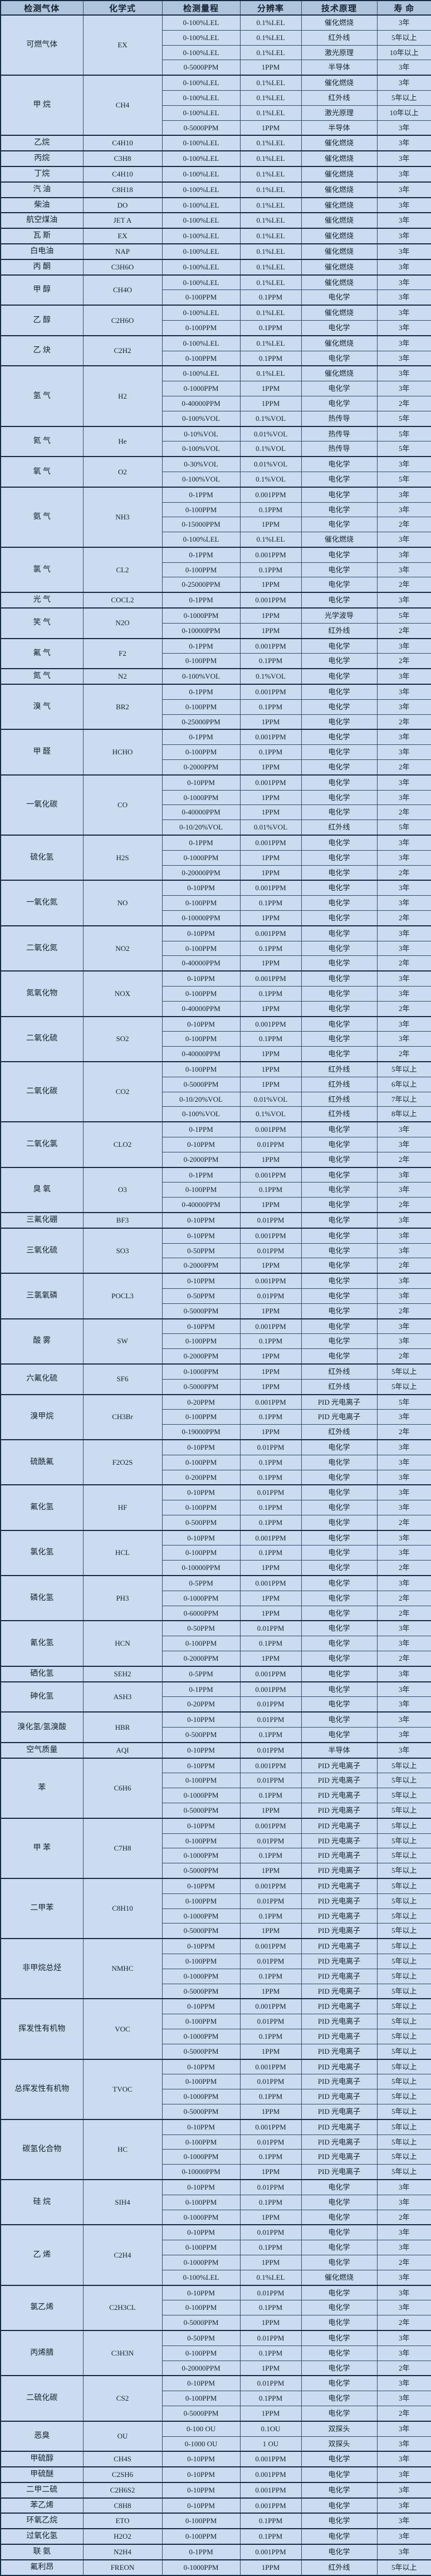 The width and height of the screenshot is (431, 2576). I want to click on range-cell: 0-19000PPM, so click(201, 1432).